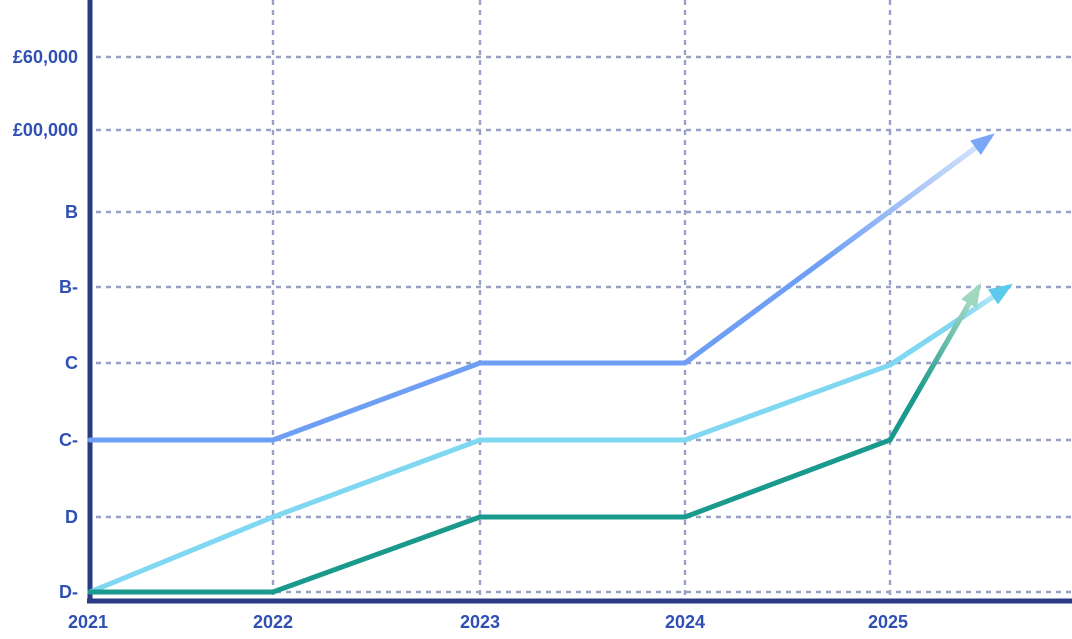 The height and width of the screenshot is (639, 1072). I want to click on x-axis-tick-label: 2023, so click(480, 622).